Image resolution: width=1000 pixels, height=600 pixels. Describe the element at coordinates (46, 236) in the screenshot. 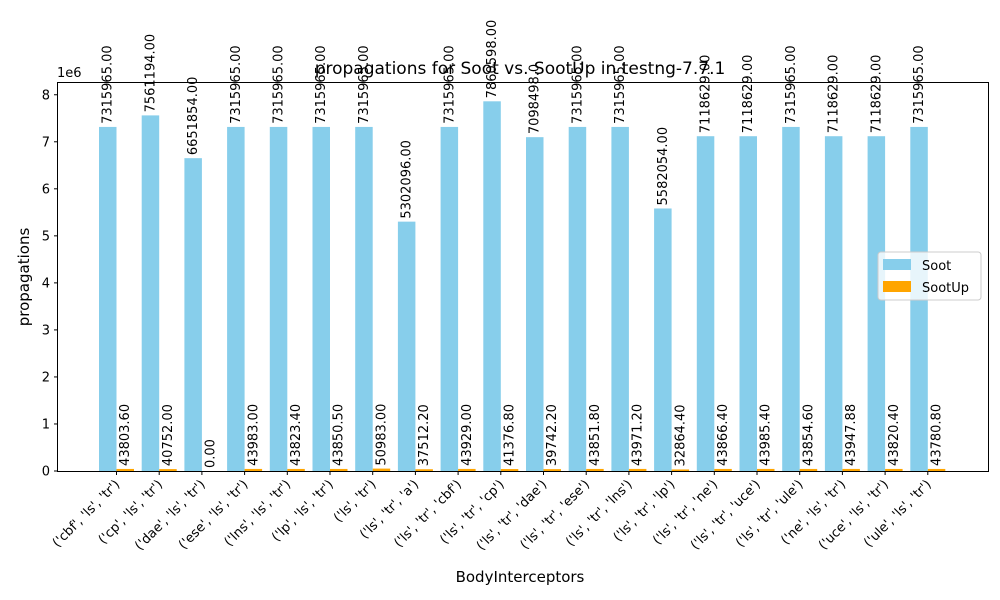

I see `y-tick-label: 5` at that location.